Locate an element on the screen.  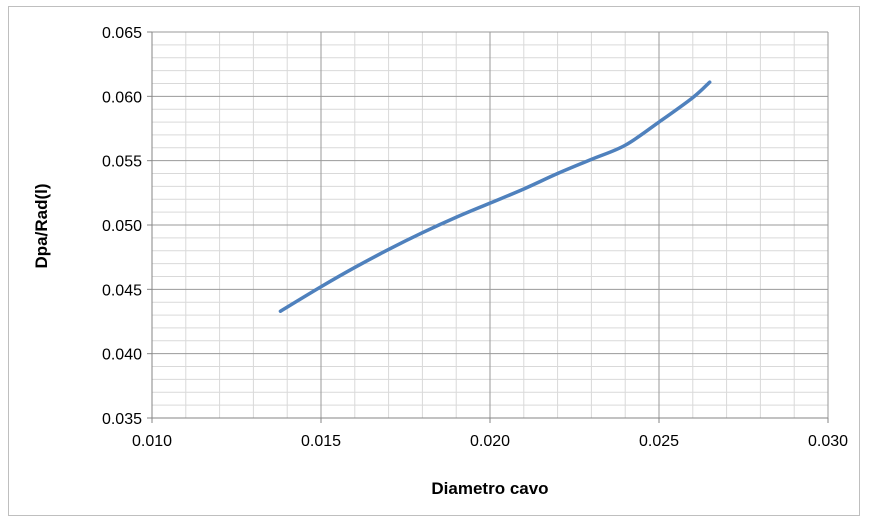
y-tick-label: 0.060 is located at coordinates (122, 97).